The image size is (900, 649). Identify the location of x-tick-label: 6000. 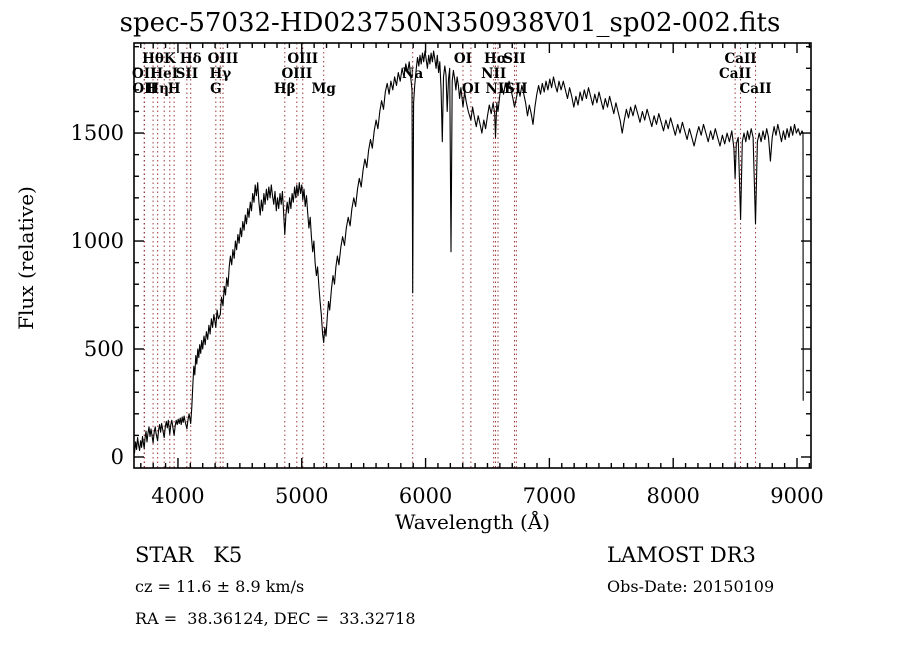
(425, 496).